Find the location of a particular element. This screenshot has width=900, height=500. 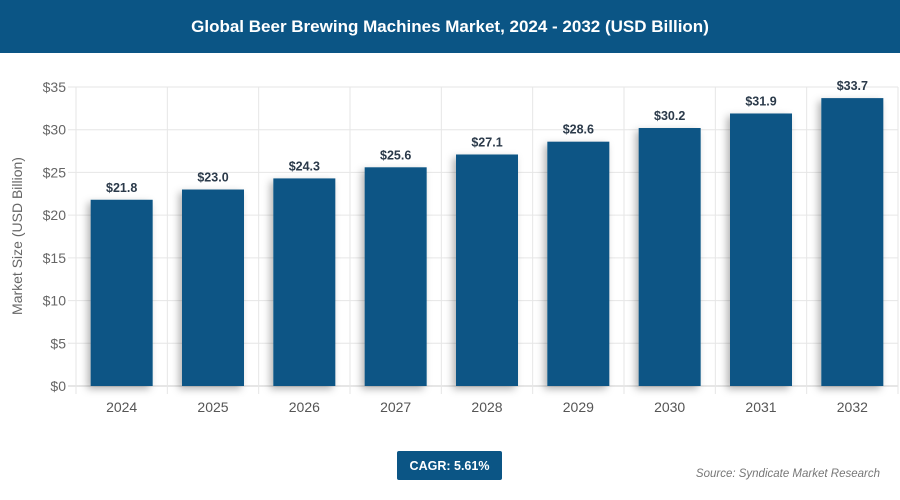

y-tick-label: $15 is located at coordinates (55, 258).